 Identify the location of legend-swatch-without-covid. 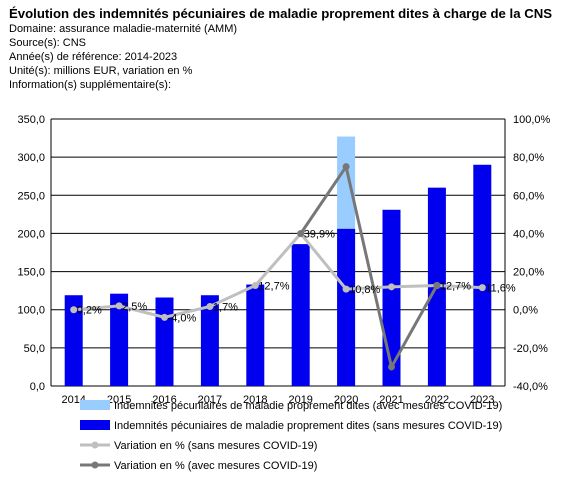
(95, 425).